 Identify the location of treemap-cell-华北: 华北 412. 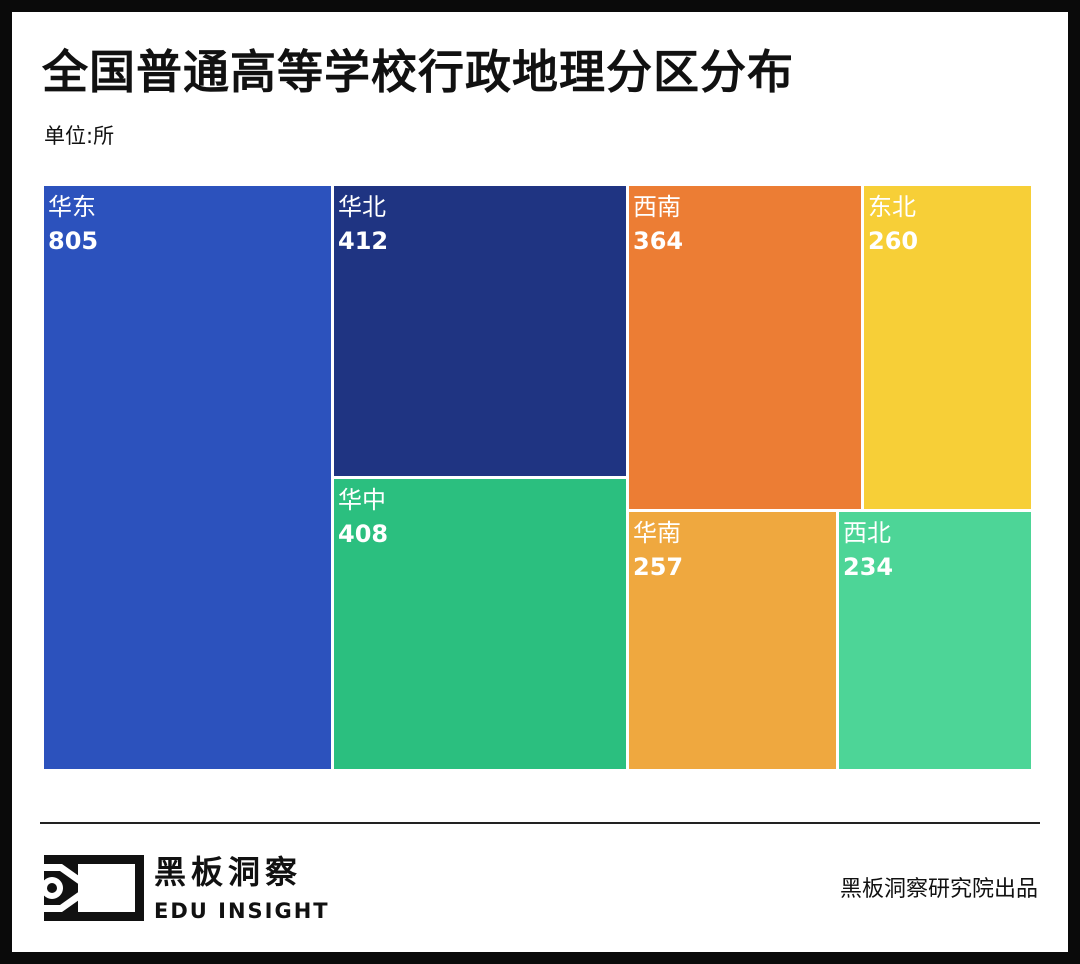
(480, 331).